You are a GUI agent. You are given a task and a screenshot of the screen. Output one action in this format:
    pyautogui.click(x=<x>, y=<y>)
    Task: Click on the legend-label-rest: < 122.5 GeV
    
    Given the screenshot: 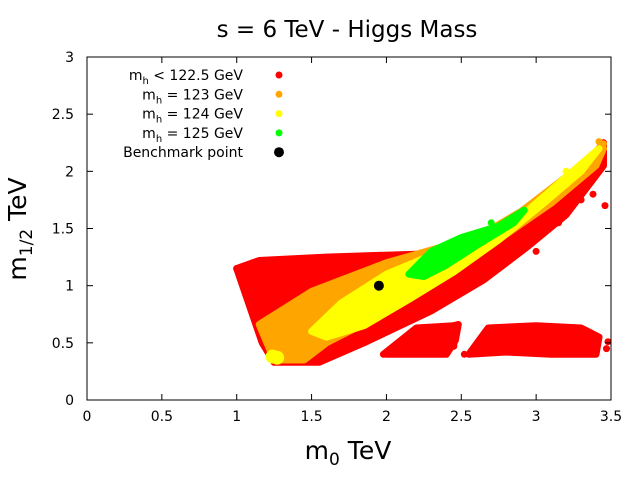 What is the action you would take?
    pyautogui.click(x=196, y=76)
    